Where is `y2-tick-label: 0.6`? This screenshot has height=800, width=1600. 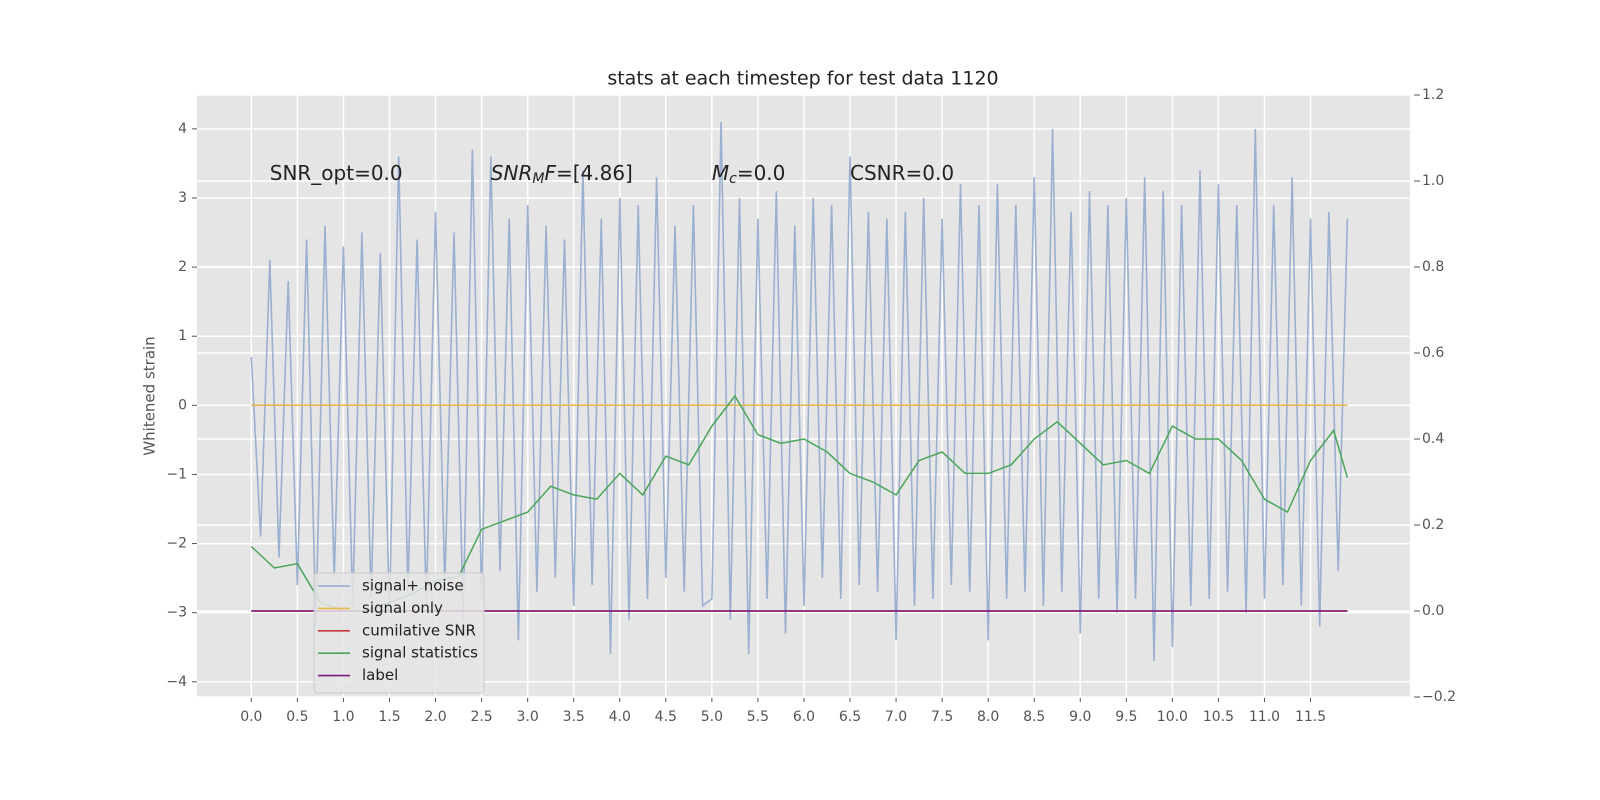
y2-tick-label: 0.6 is located at coordinates (1433, 353).